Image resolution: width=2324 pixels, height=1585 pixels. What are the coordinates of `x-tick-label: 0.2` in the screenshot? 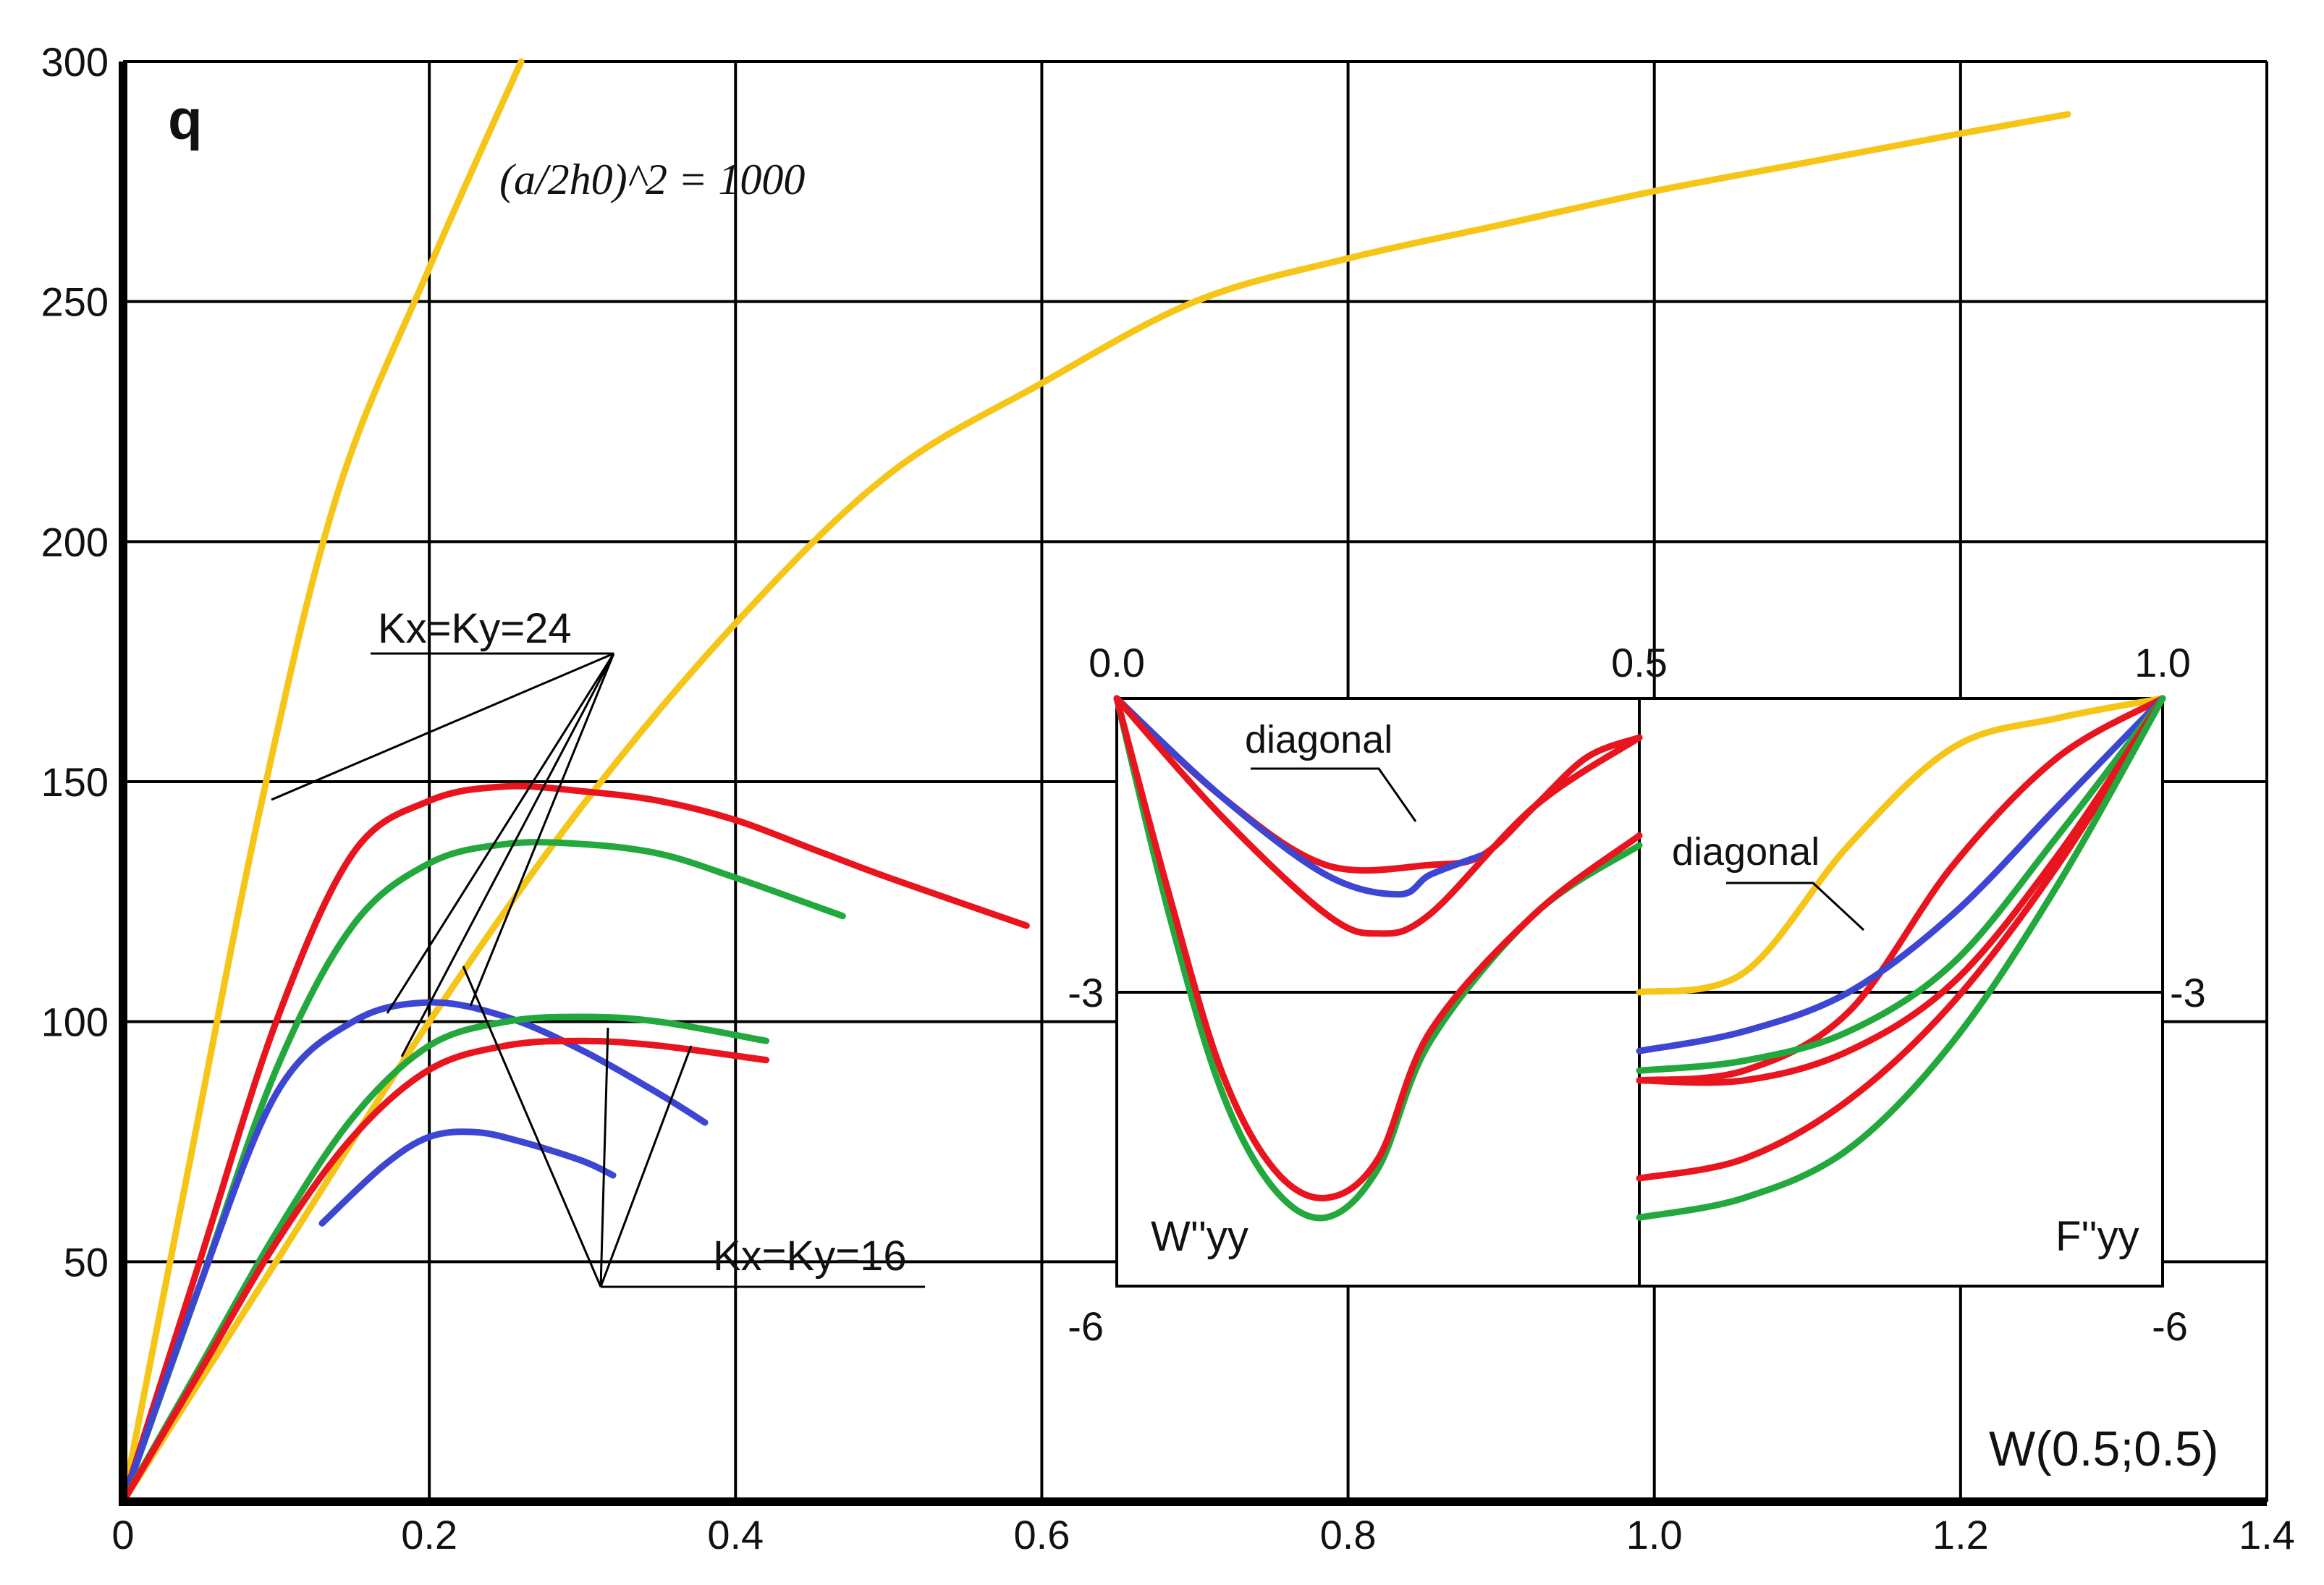 It's located at (429, 1535).